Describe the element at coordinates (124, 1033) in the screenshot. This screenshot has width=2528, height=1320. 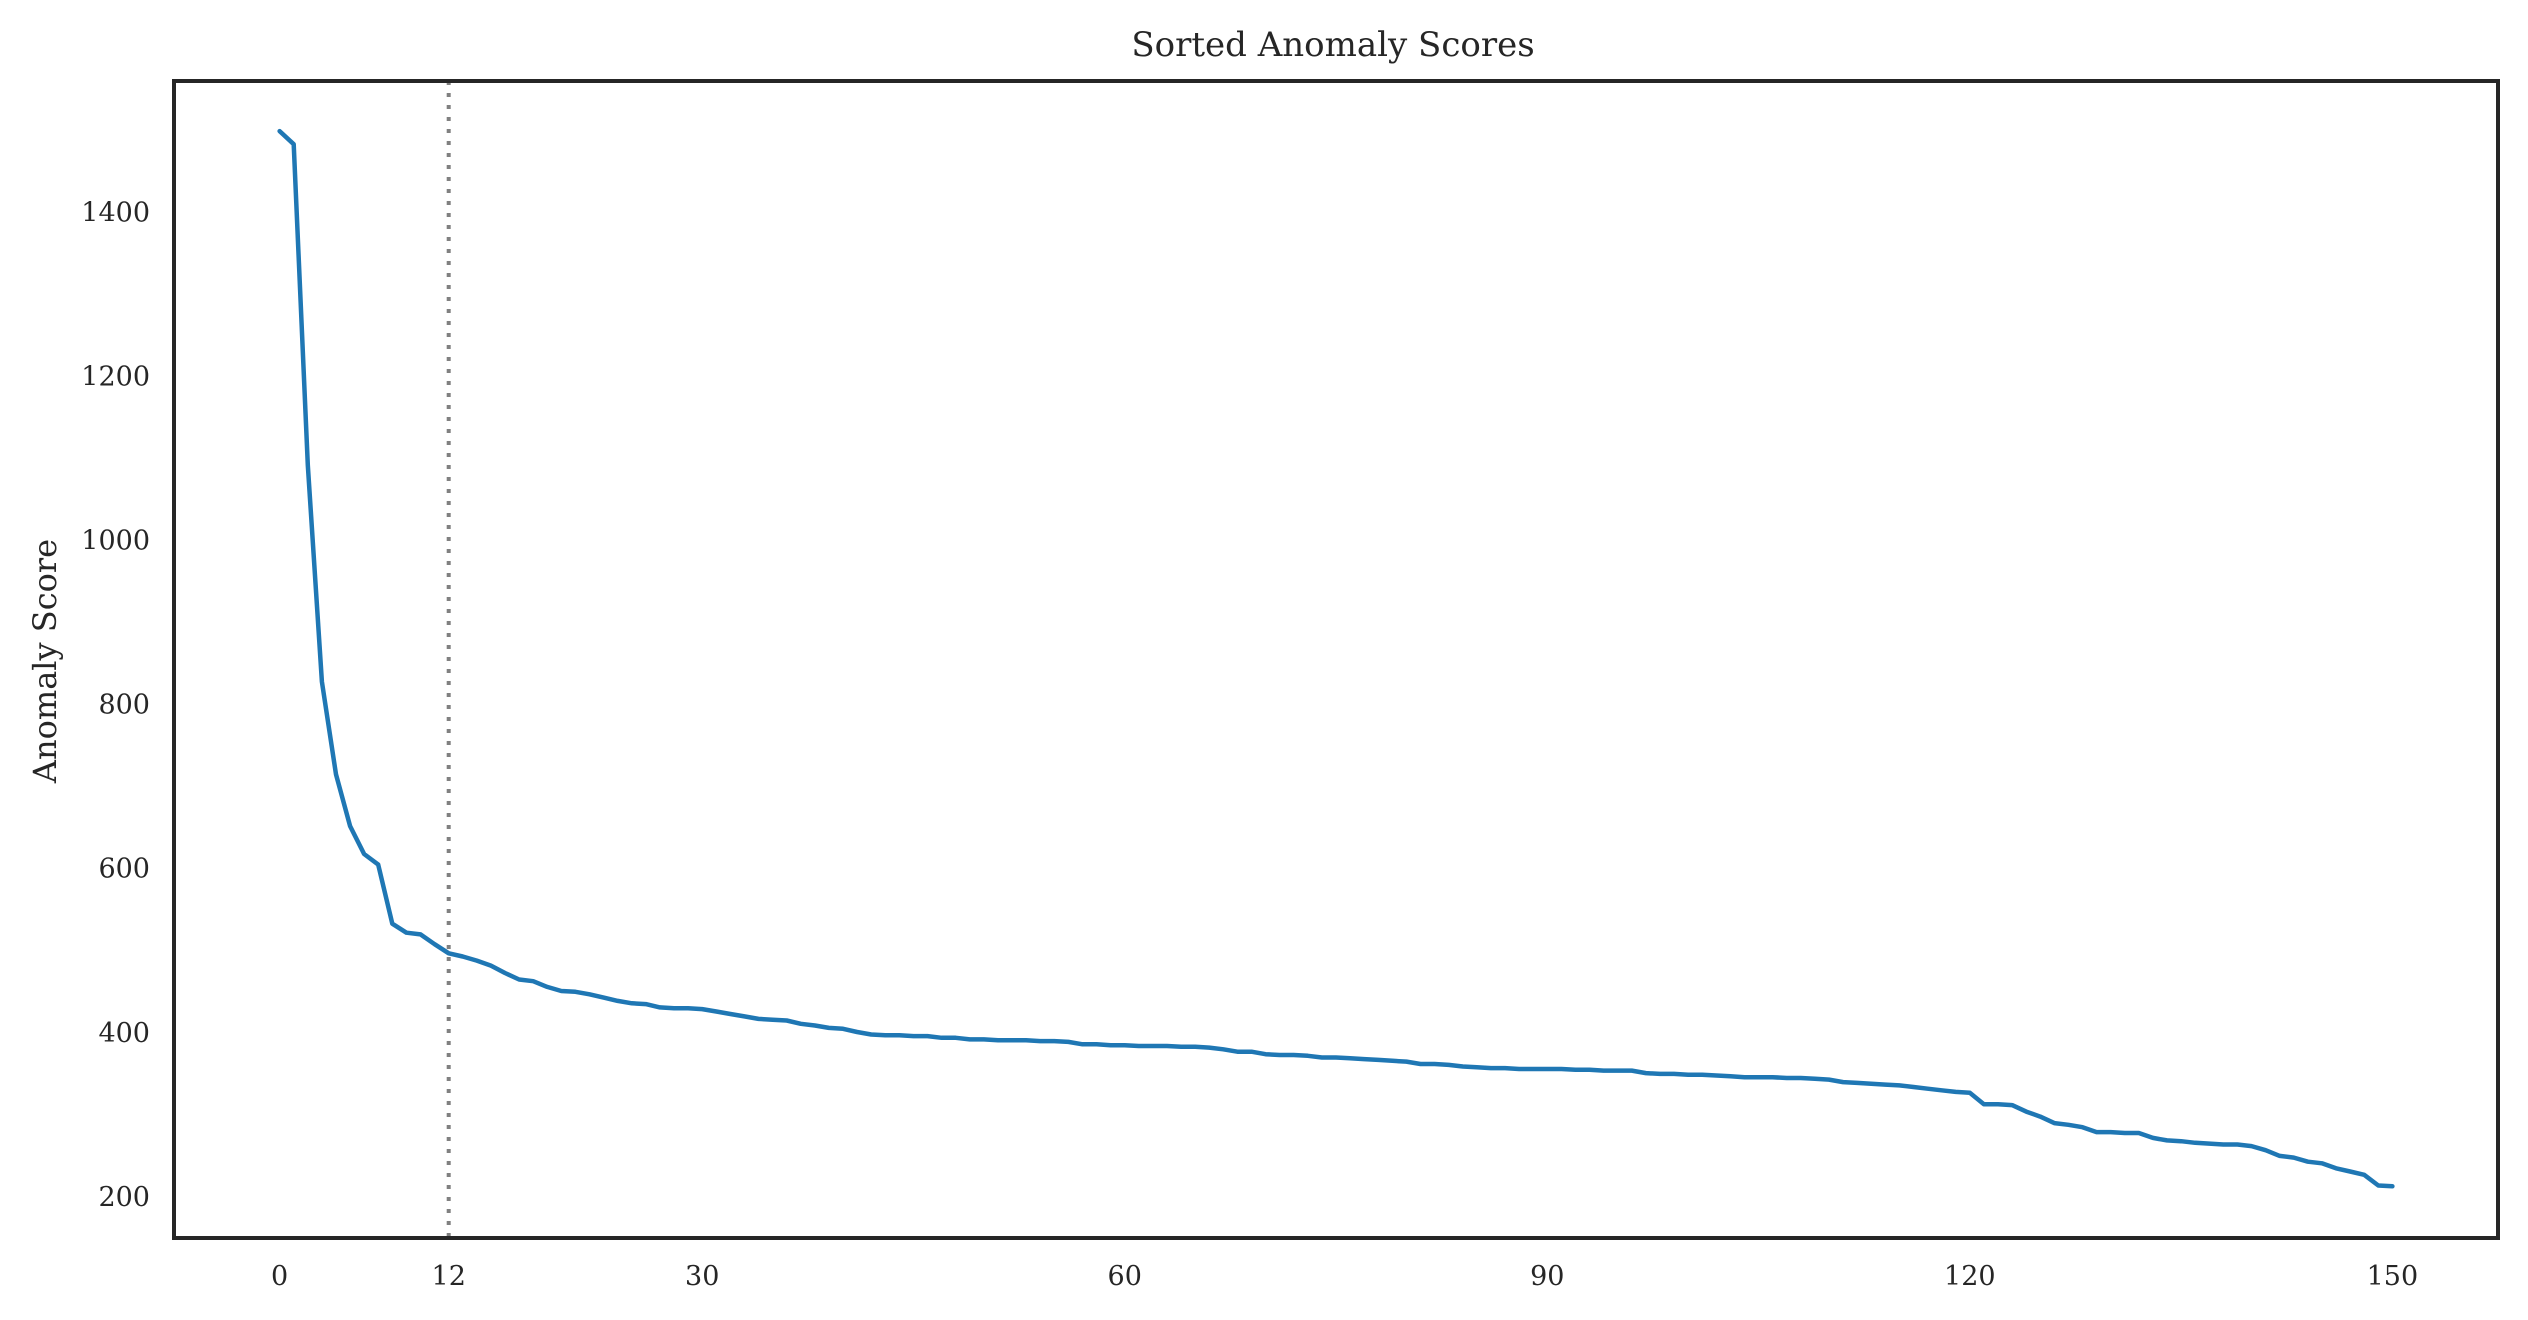
I see `y-tick-label: 400` at that location.